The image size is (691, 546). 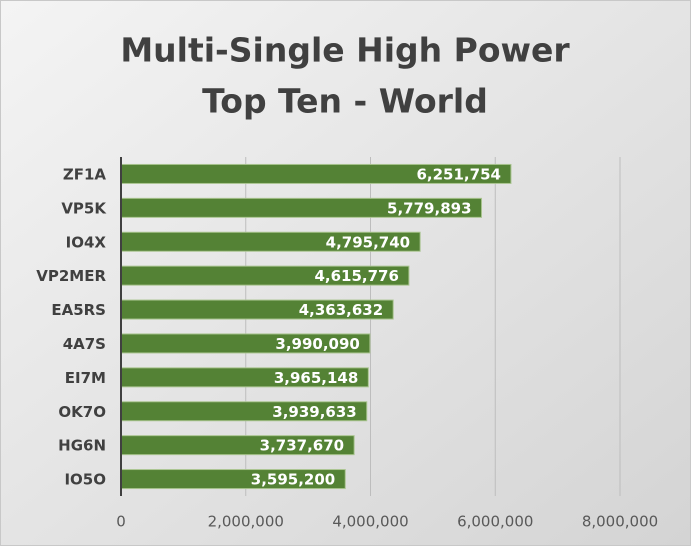 What do you see at coordinates (620, 522) in the screenshot?
I see `x-tick-label: 8,000,000` at bounding box center [620, 522].